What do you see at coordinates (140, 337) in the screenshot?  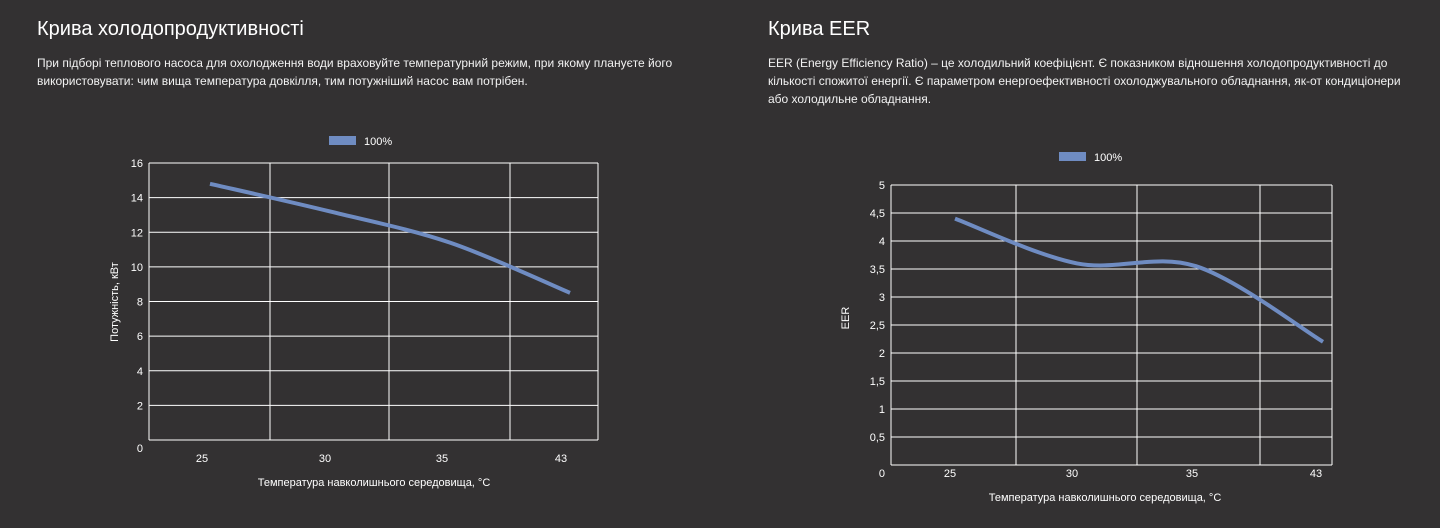 I see `y-tick-label: 6` at bounding box center [140, 337].